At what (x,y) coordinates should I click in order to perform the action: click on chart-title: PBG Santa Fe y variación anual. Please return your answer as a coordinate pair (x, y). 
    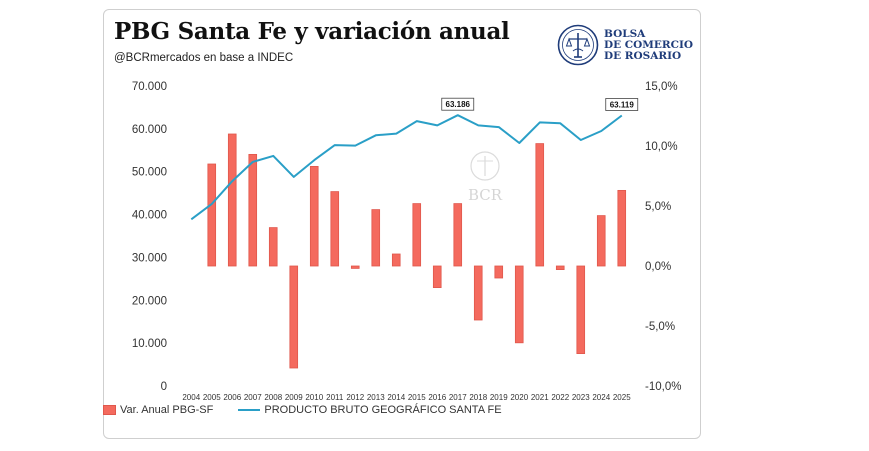
    Looking at the image, I should click on (312, 31).